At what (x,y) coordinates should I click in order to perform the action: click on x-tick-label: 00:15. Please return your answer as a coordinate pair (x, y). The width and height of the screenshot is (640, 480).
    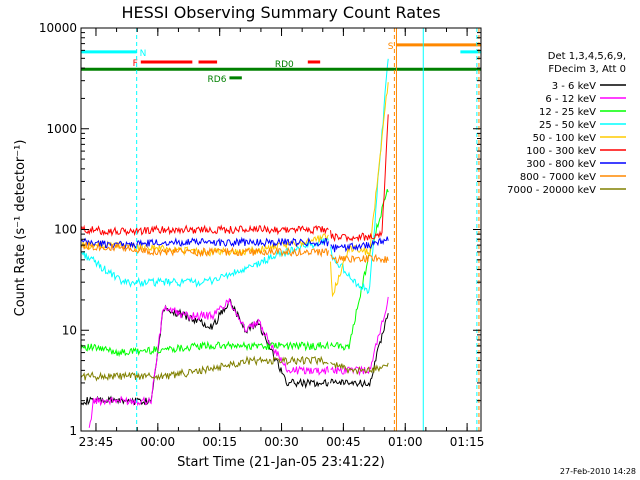
    Looking at the image, I should click on (219, 442).